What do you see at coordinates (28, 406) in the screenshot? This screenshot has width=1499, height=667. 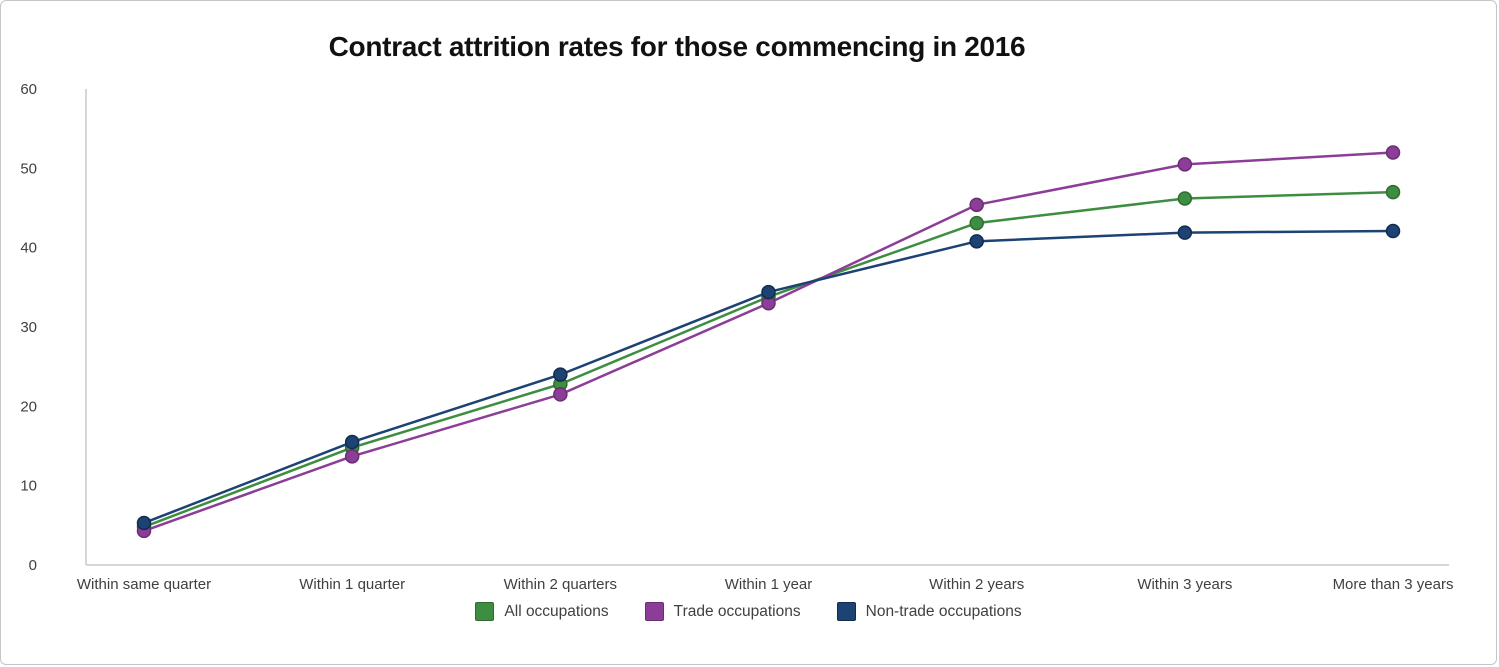 I see `y-axis-tick-label: 20` at bounding box center [28, 406].